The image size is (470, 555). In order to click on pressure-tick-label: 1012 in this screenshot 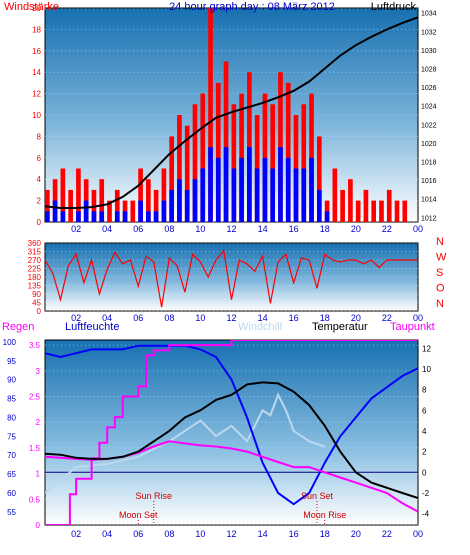, I will do `click(429, 218)`.